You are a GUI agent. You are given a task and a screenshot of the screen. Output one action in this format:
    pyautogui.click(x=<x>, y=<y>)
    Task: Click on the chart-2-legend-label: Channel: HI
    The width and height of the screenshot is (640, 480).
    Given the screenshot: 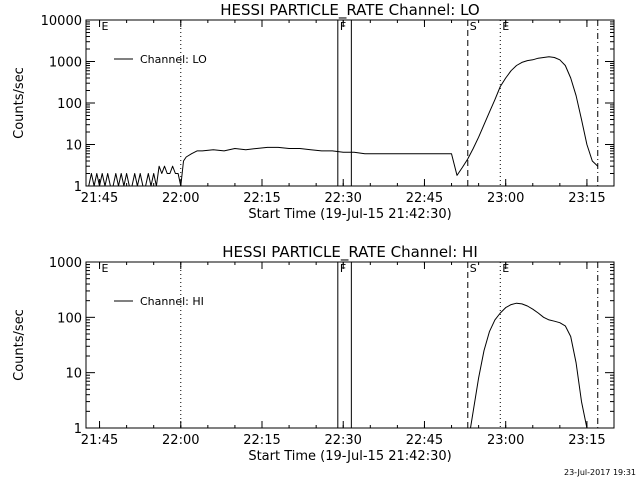 What is the action you would take?
    pyautogui.click(x=172, y=301)
    